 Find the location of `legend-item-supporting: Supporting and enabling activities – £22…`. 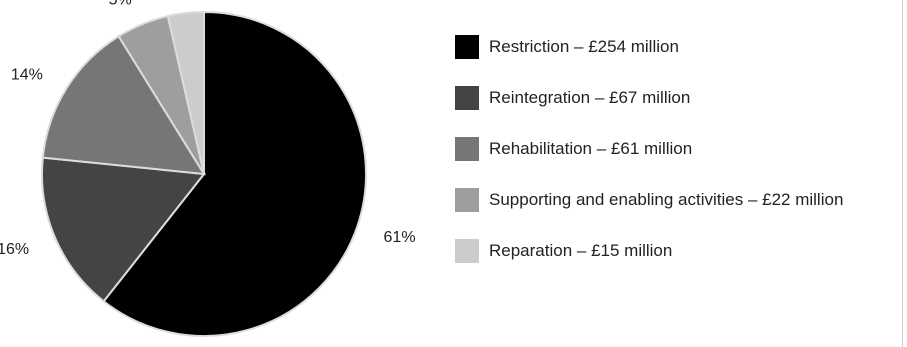

legend-item-supporting: Supporting and enabling activities – £22… is located at coordinates (649, 200).